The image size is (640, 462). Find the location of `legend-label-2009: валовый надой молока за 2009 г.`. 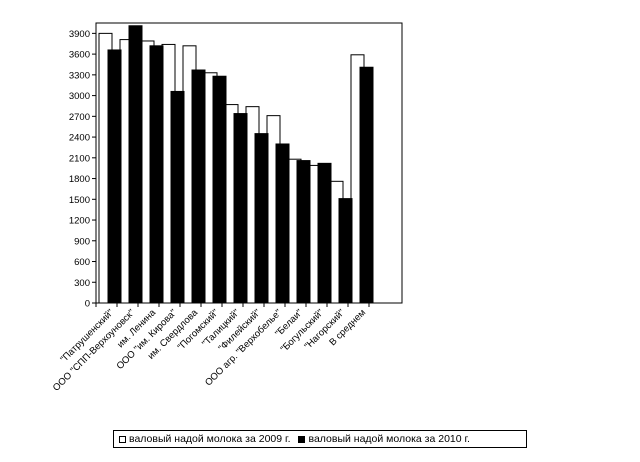

legend-label-2009: валовый надой молока за 2009 г. is located at coordinates (210, 439).